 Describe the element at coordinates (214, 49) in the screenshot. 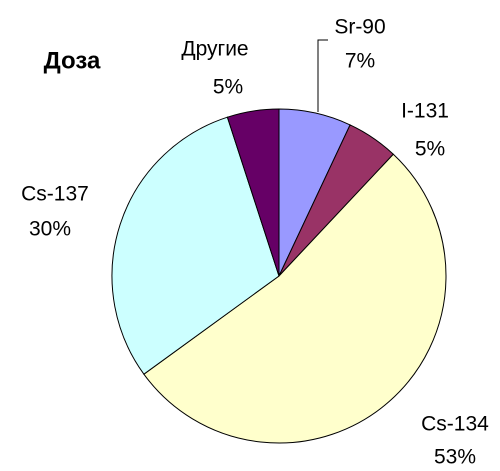

I see `slice-label: Другие` at that location.